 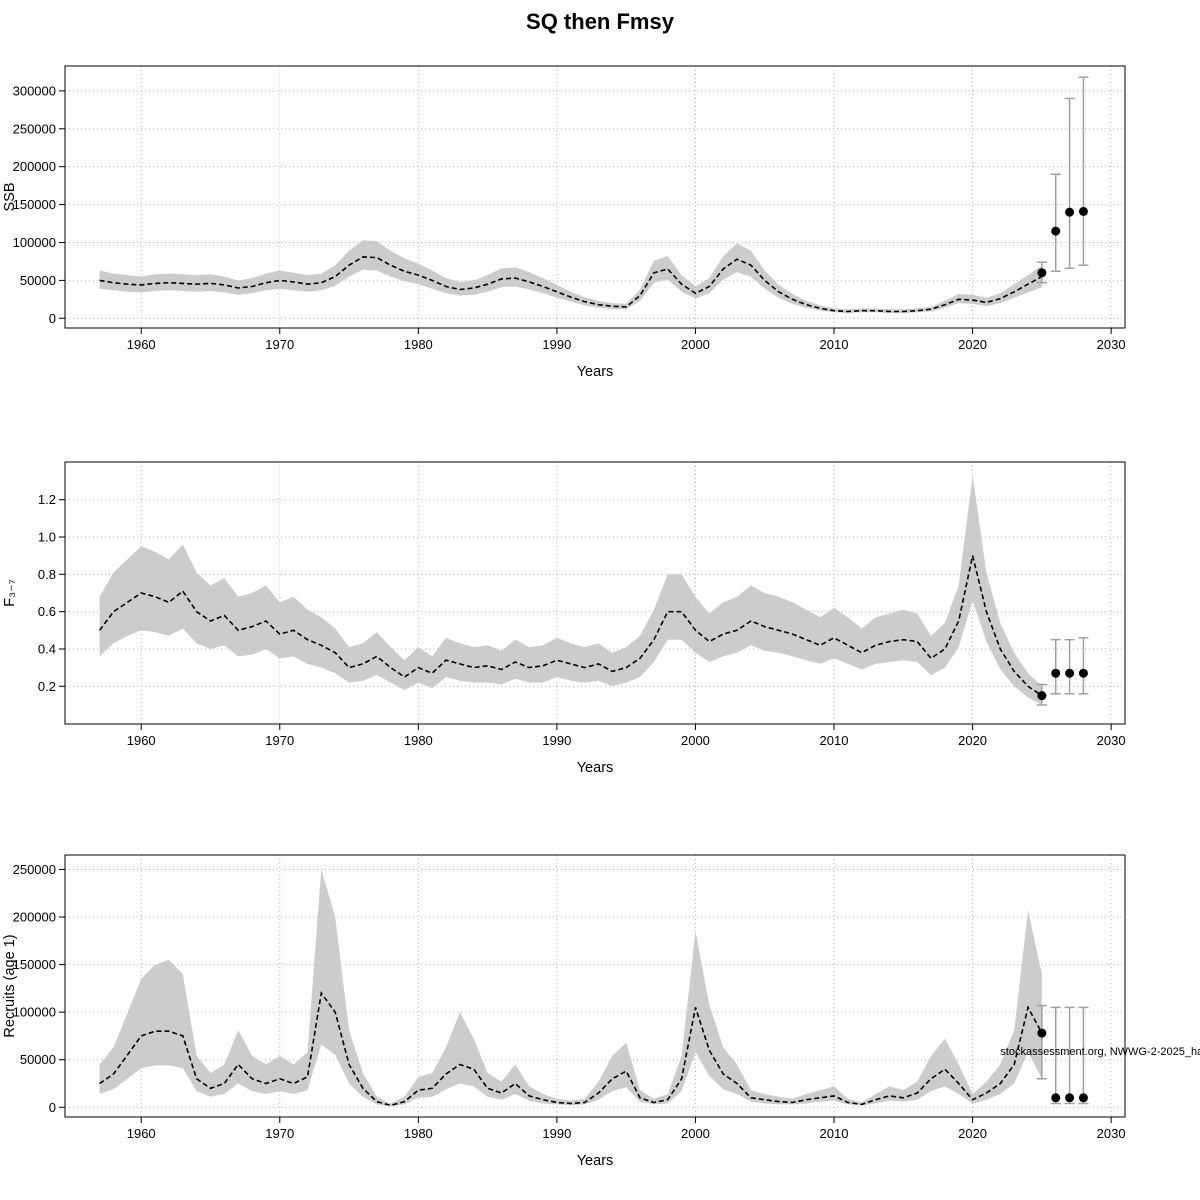 What do you see at coordinates (10, 592) in the screenshot?
I see `svg-text: F₃₋₇` at bounding box center [10, 592].